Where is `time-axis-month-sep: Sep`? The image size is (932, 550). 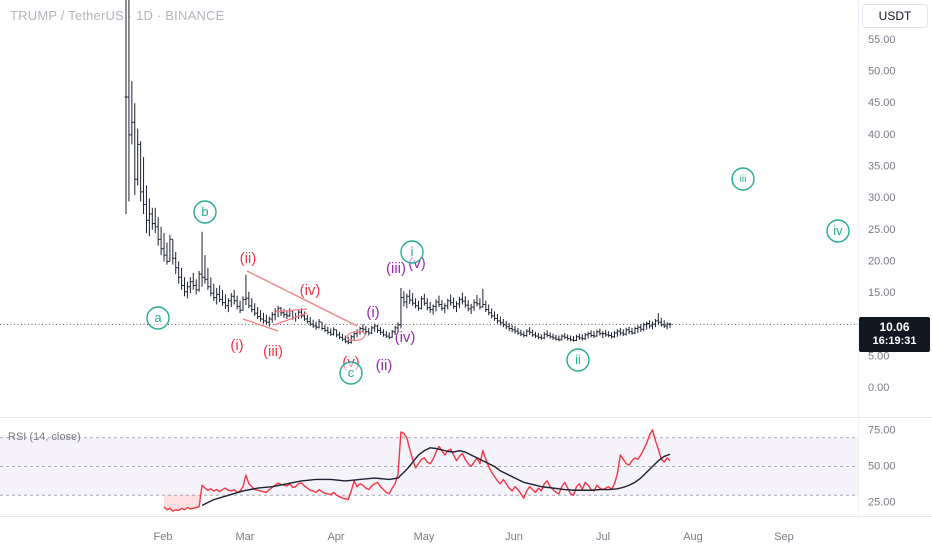
time-axis-month-sep: Sep is located at coordinates (784, 537).